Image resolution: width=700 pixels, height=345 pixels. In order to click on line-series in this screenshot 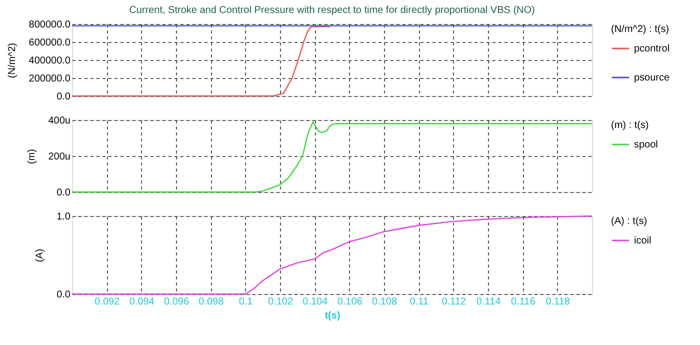, I will do `click(201, 61)`.